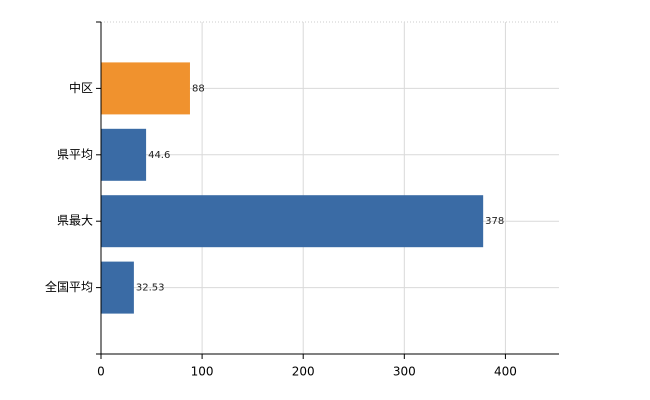  I want to click on x-tick-label: 200, so click(303, 372).